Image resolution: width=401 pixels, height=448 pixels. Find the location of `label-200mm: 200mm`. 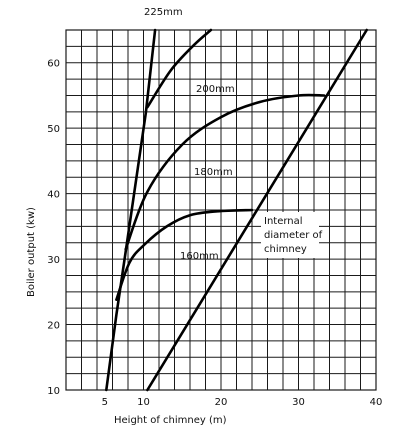

label-200mm: 200mm is located at coordinates (215, 89).